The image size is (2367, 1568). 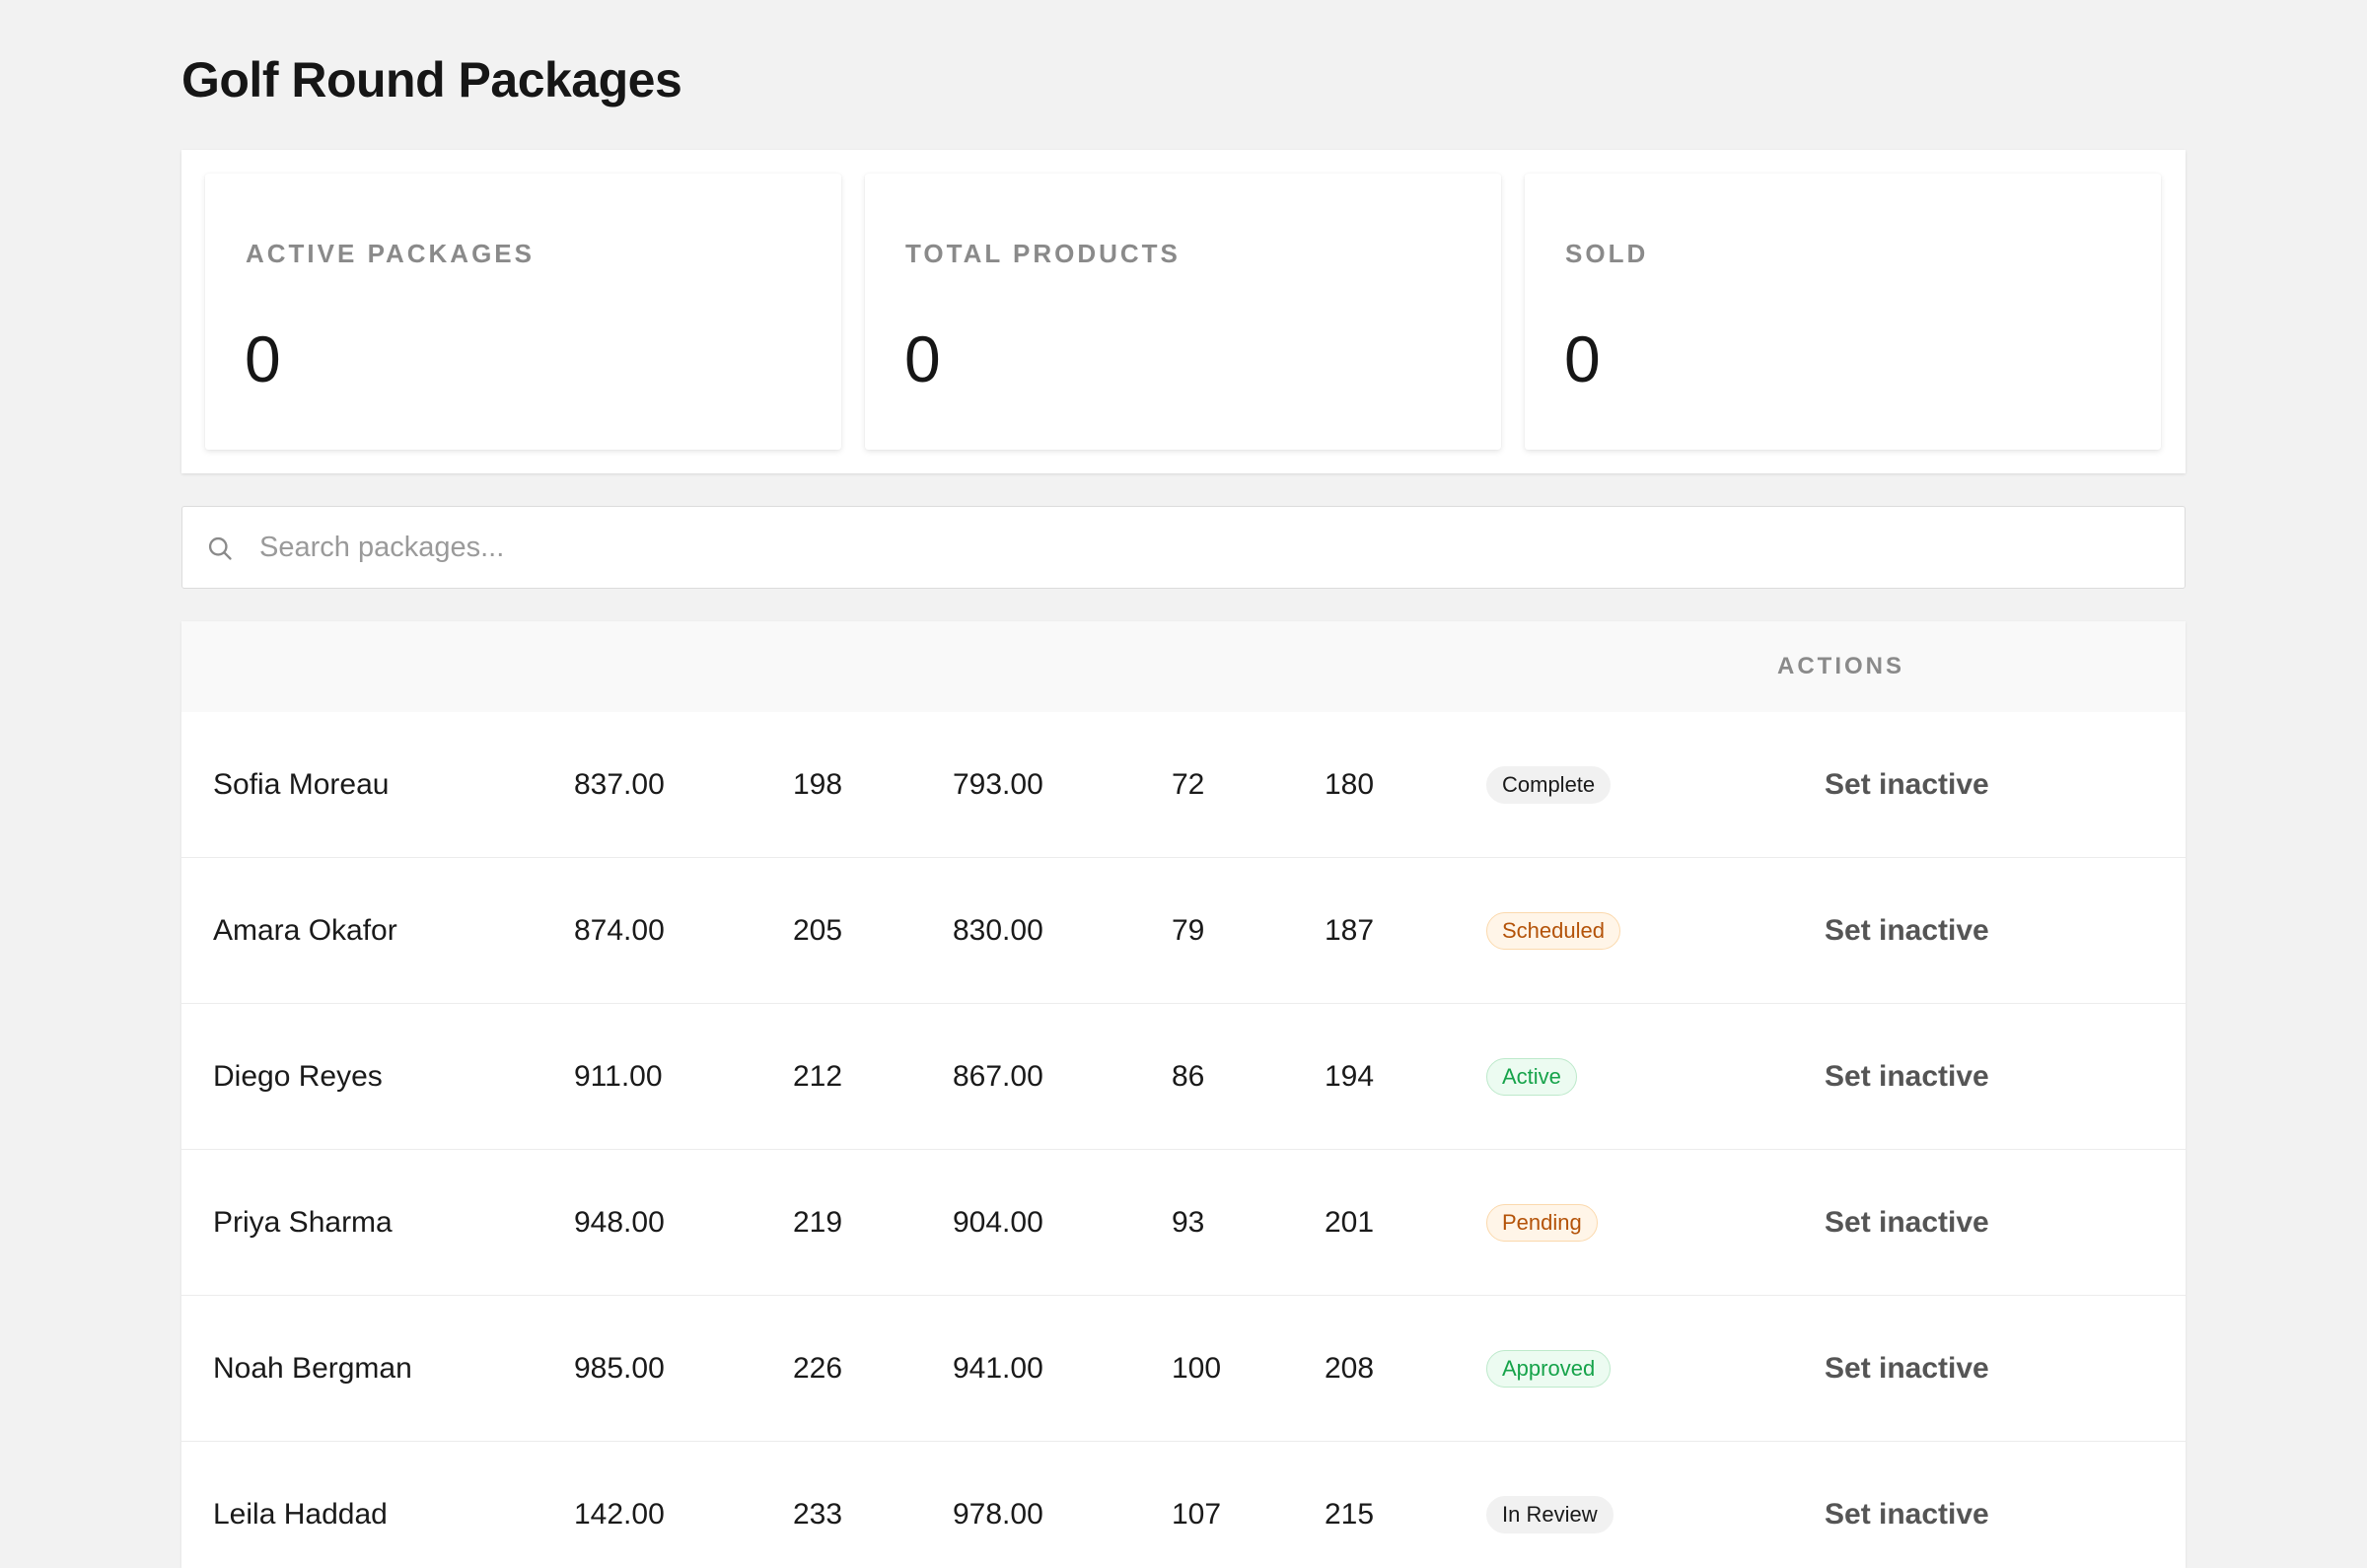 What do you see at coordinates (1549, 1369) in the screenshot?
I see `status-badge: Approved` at bounding box center [1549, 1369].